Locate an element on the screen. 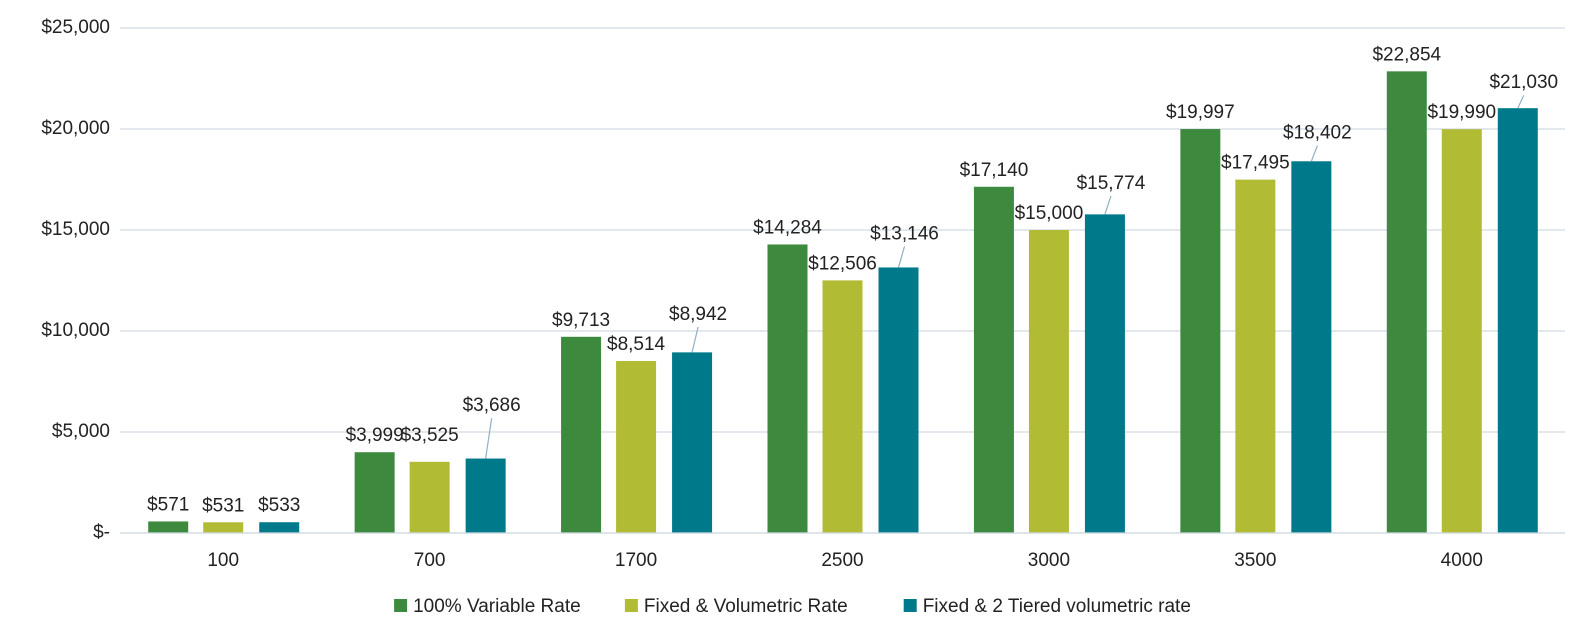 Image resolution: width=1583 pixels, height=623 pixels. data-label: $15,000 is located at coordinates (1049, 213).